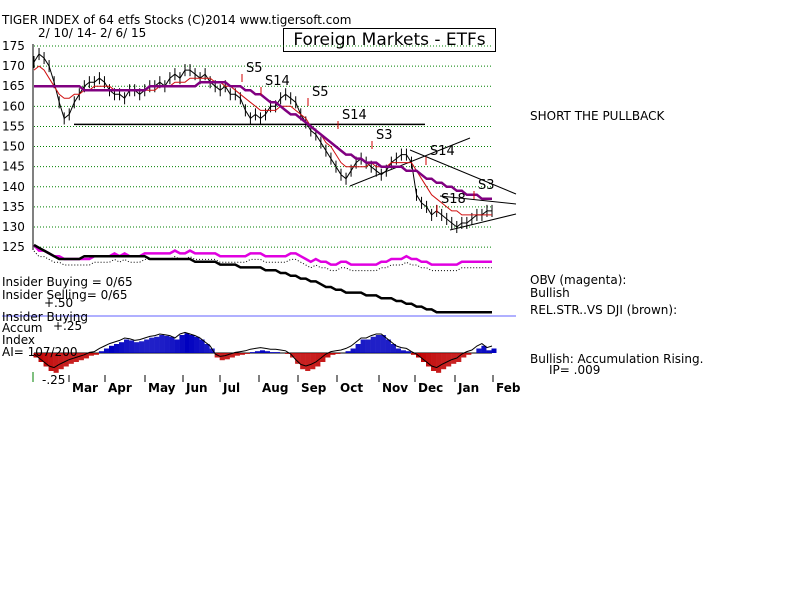  What do you see at coordinates (59, 303) in the screenshot?
I see `obv-plus-50-label: +.50` at bounding box center [59, 303].